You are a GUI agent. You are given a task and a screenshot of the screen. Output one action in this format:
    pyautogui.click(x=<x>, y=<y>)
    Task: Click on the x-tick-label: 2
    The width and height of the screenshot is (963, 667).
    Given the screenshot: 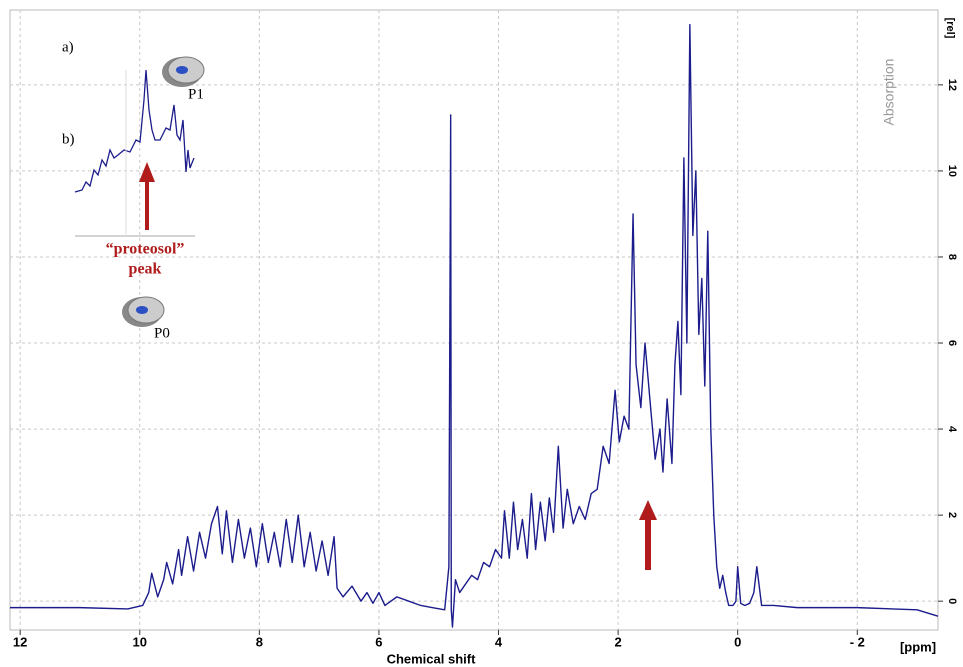 What is the action you would take?
    pyautogui.click(x=617, y=641)
    